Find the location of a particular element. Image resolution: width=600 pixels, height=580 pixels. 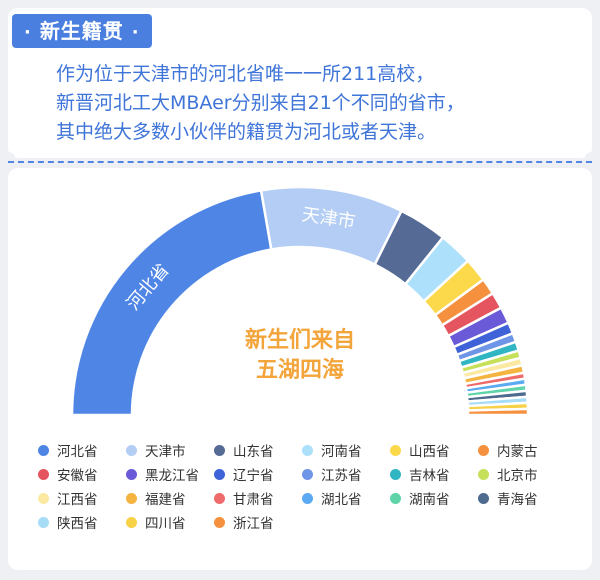

legend-item: 浙江省 is located at coordinates (258, 522).